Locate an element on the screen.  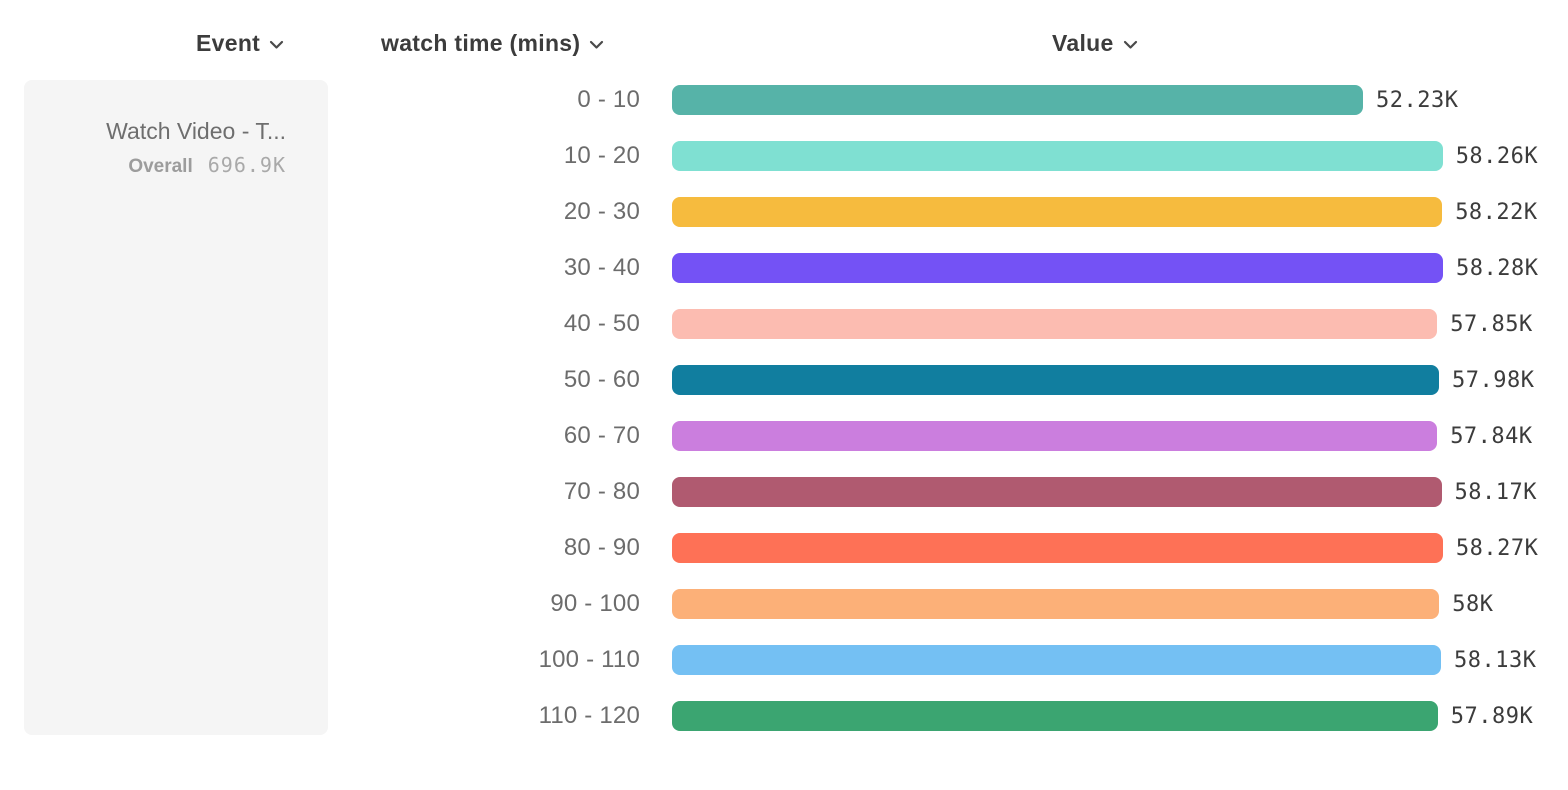
value-label: 58K is located at coordinates (1473, 604).